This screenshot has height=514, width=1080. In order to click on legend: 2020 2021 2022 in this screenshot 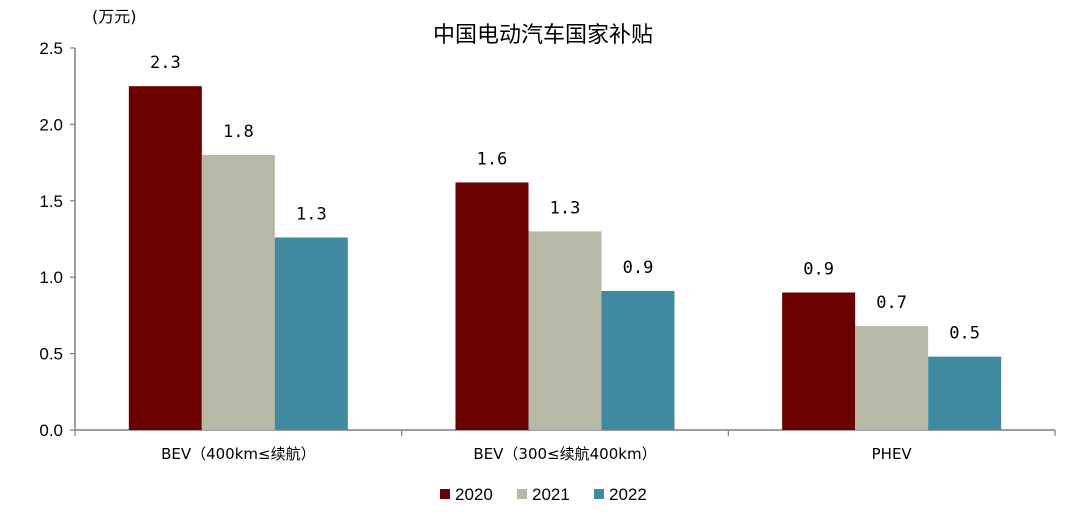, I will do `click(543, 494)`.